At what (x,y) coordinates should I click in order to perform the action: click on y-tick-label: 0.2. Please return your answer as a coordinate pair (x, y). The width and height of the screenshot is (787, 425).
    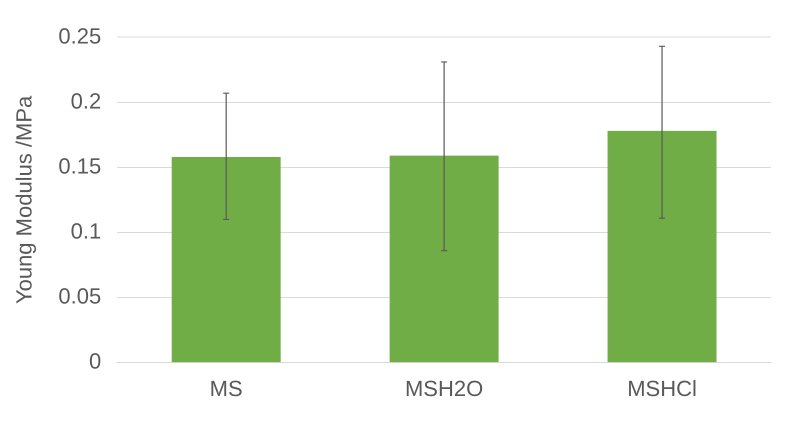
    Looking at the image, I should click on (86, 101).